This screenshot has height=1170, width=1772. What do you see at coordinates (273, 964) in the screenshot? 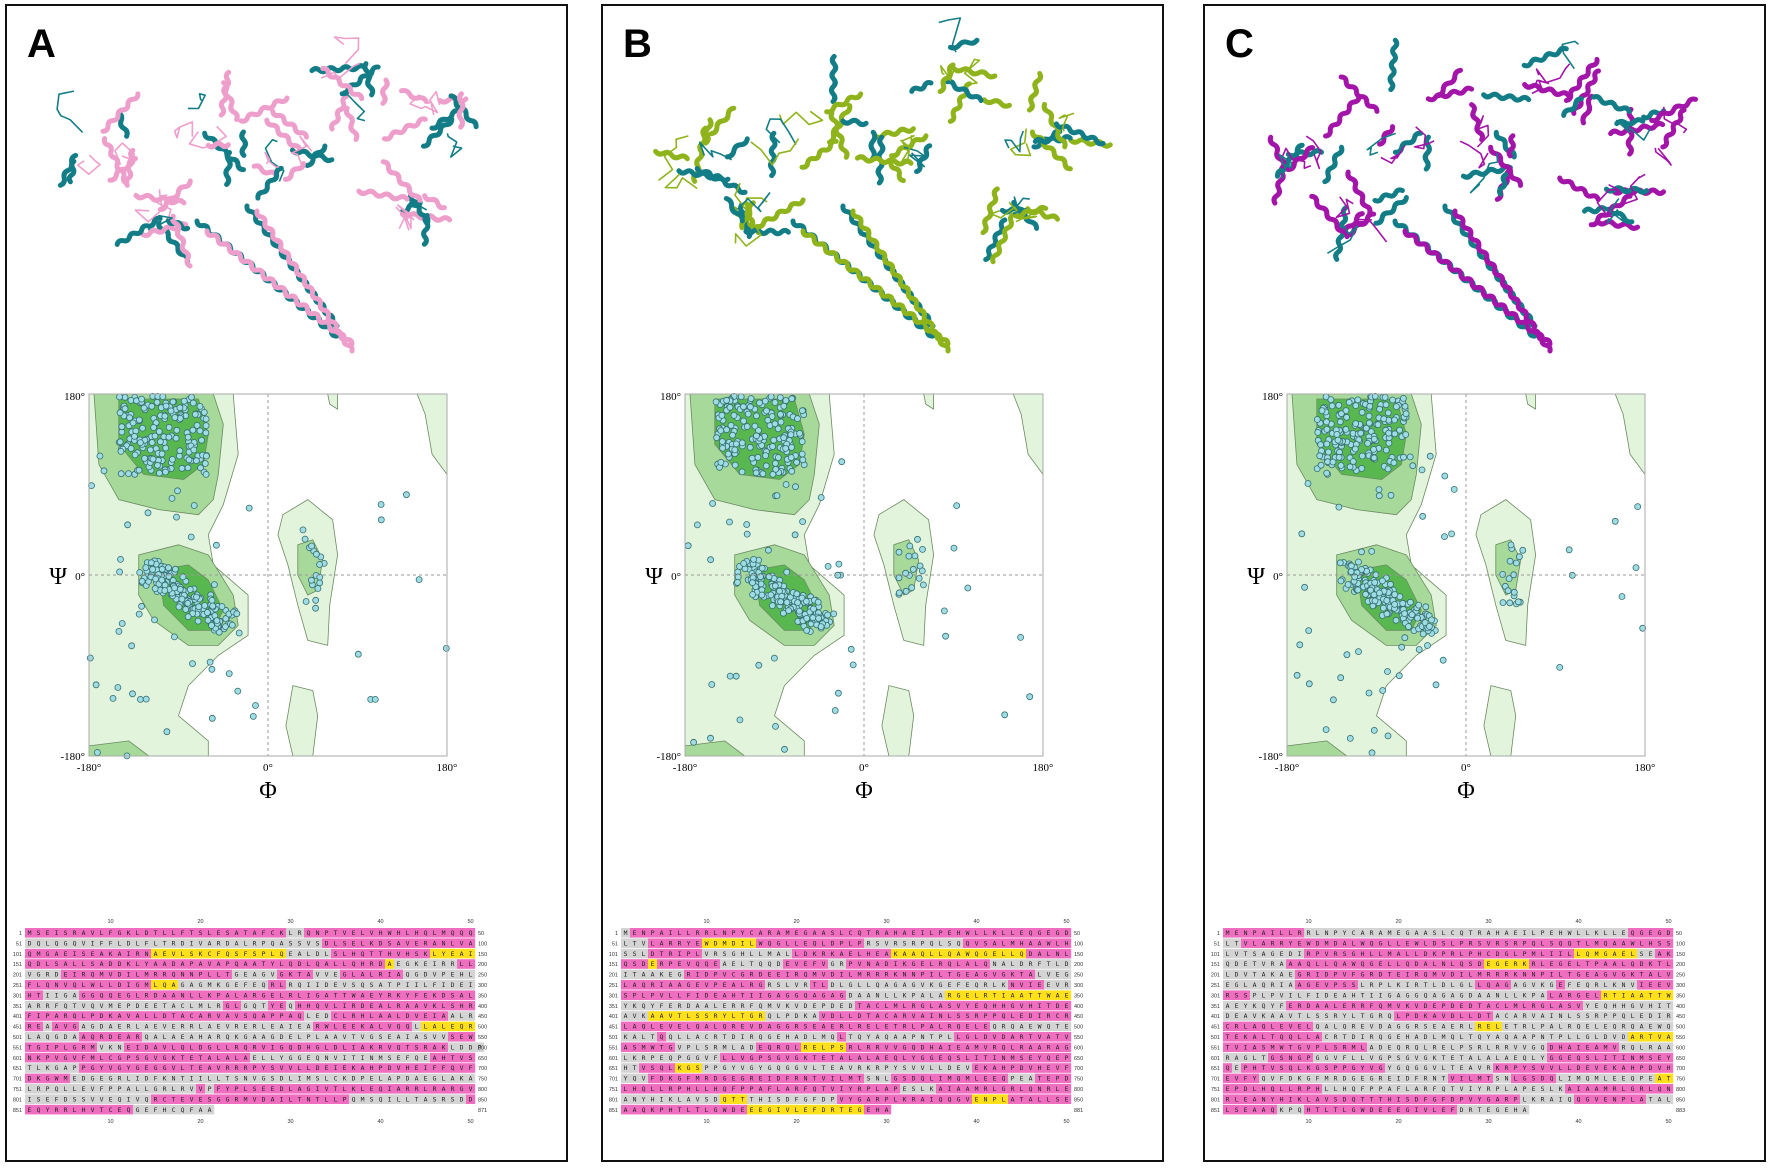
I see `svg-text: Y` at bounding box center [273, 964].